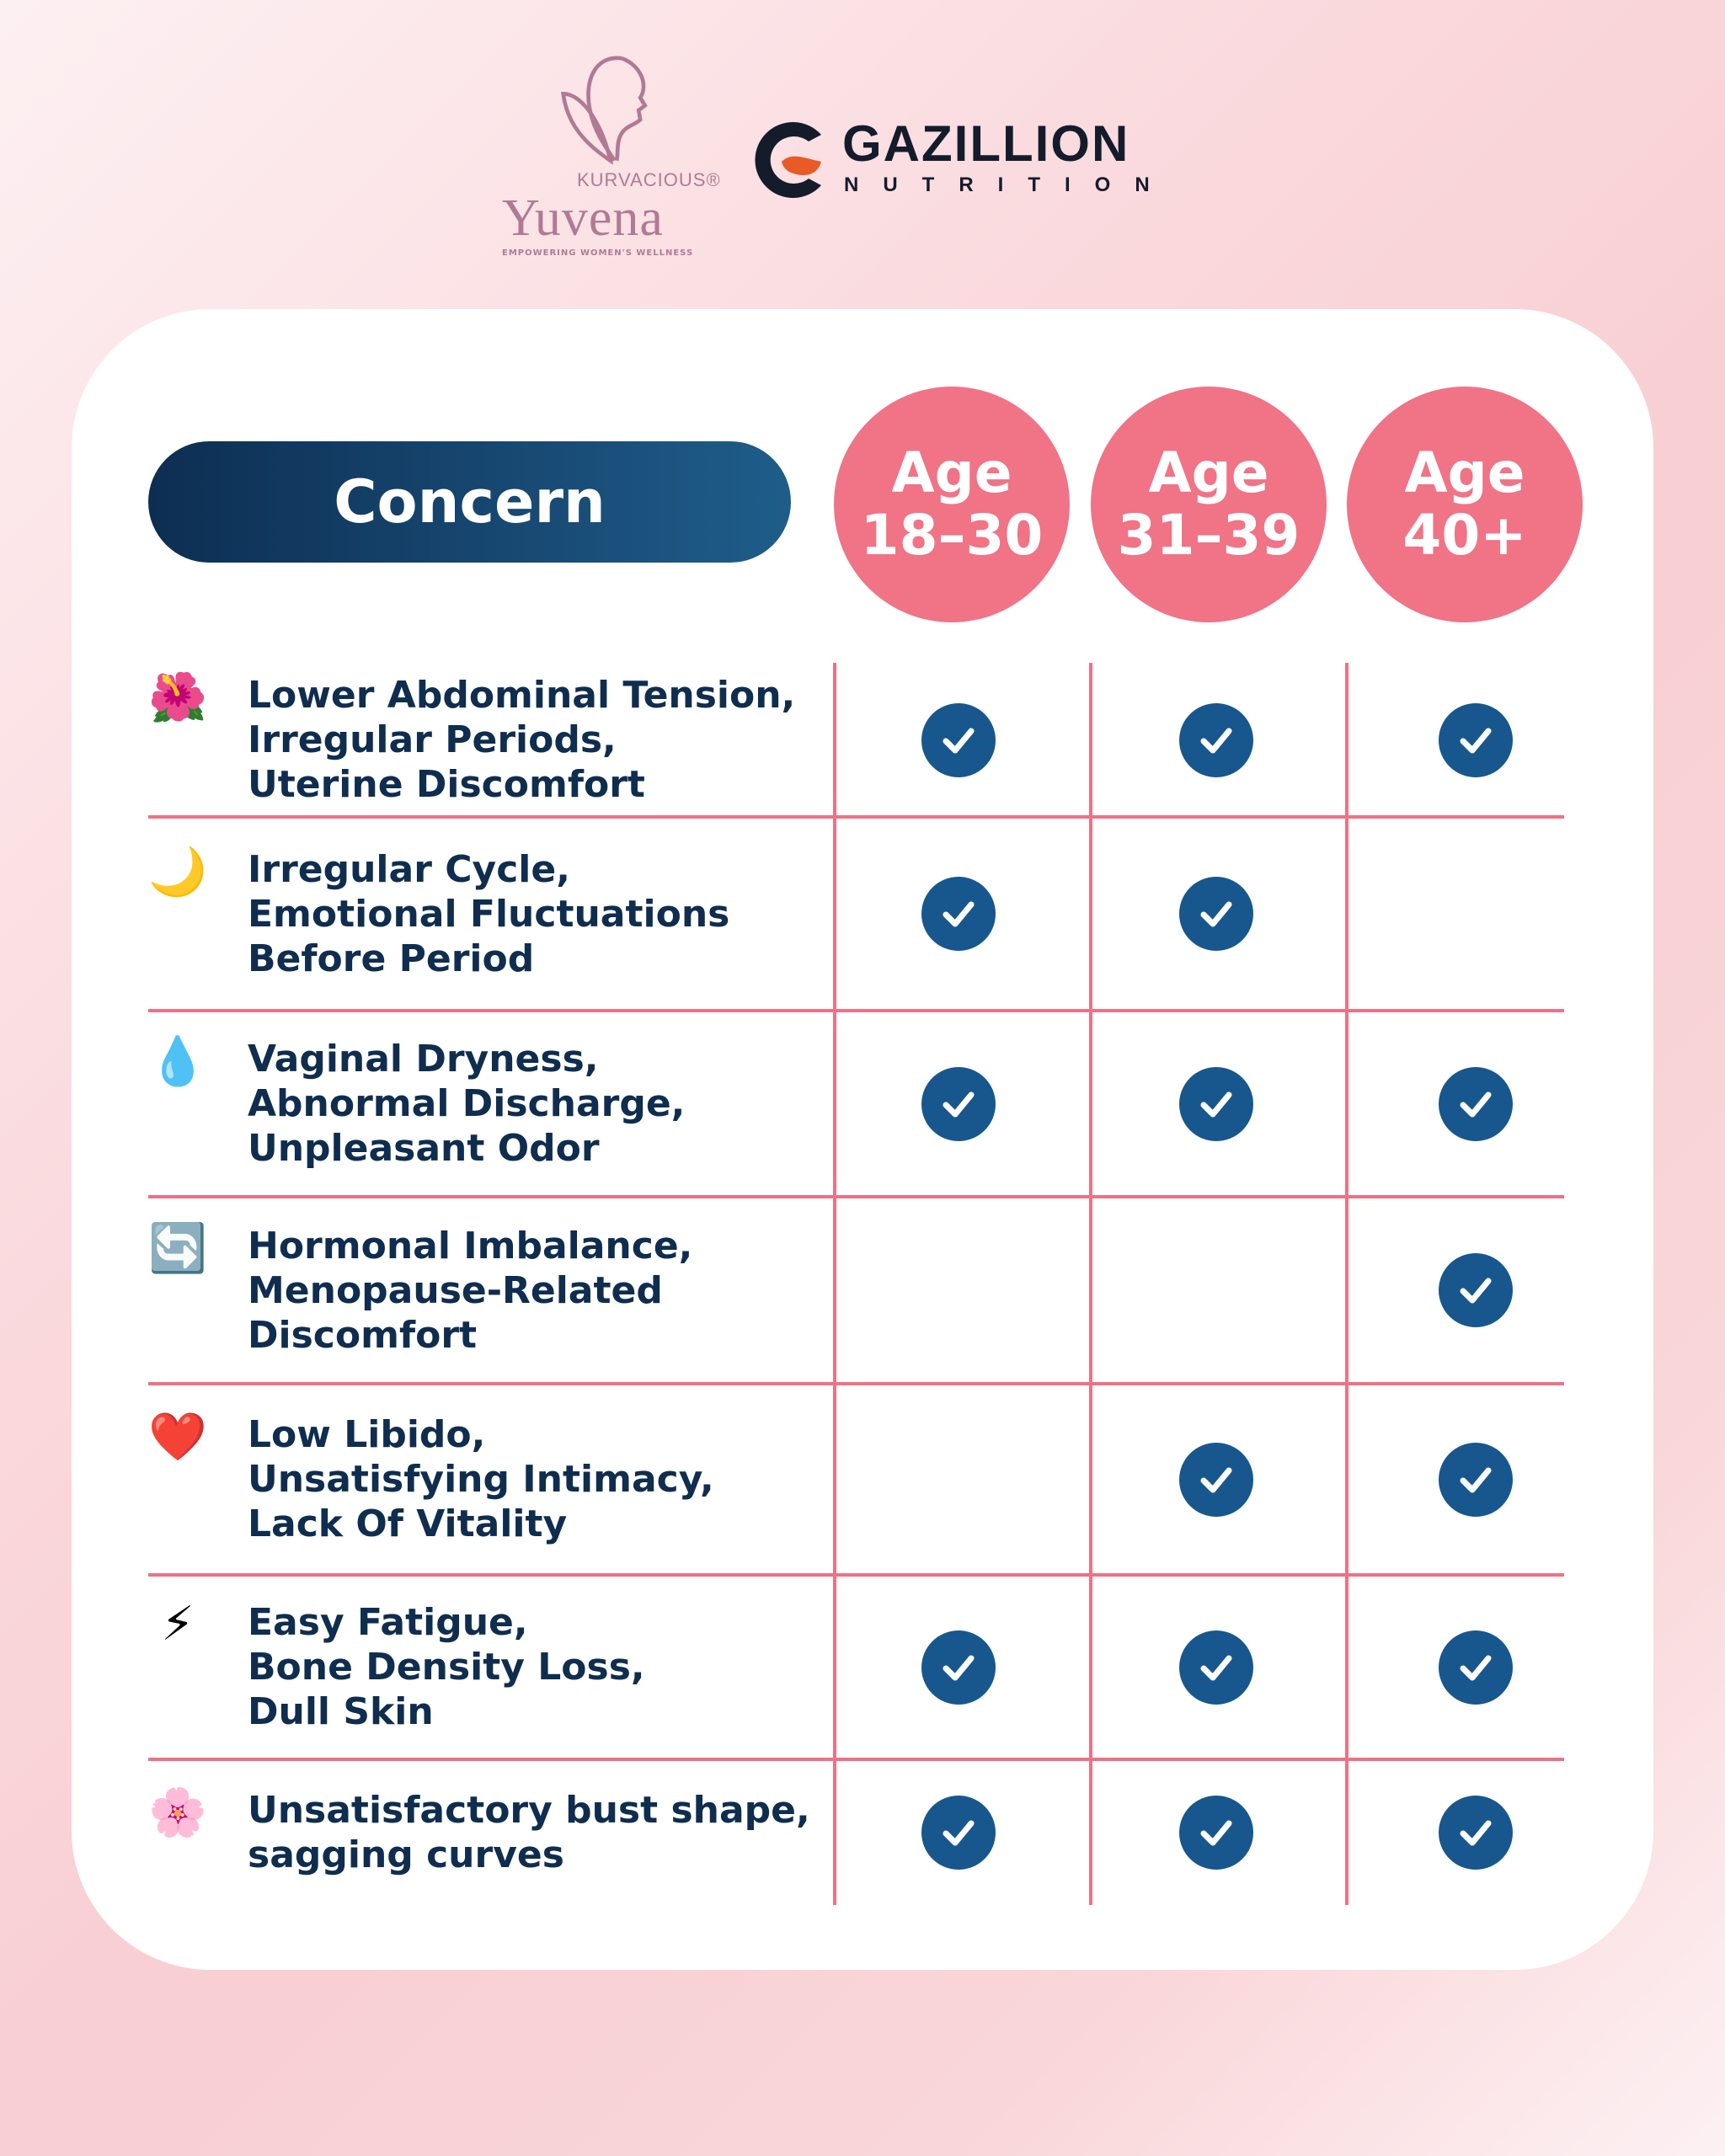 Image resolution: width=1725 pixels, height=2156 pixels. Describe the element at coordinates (446, 784) in the screenshot. I see `concern-line: Uterine Discomfort` at that location.